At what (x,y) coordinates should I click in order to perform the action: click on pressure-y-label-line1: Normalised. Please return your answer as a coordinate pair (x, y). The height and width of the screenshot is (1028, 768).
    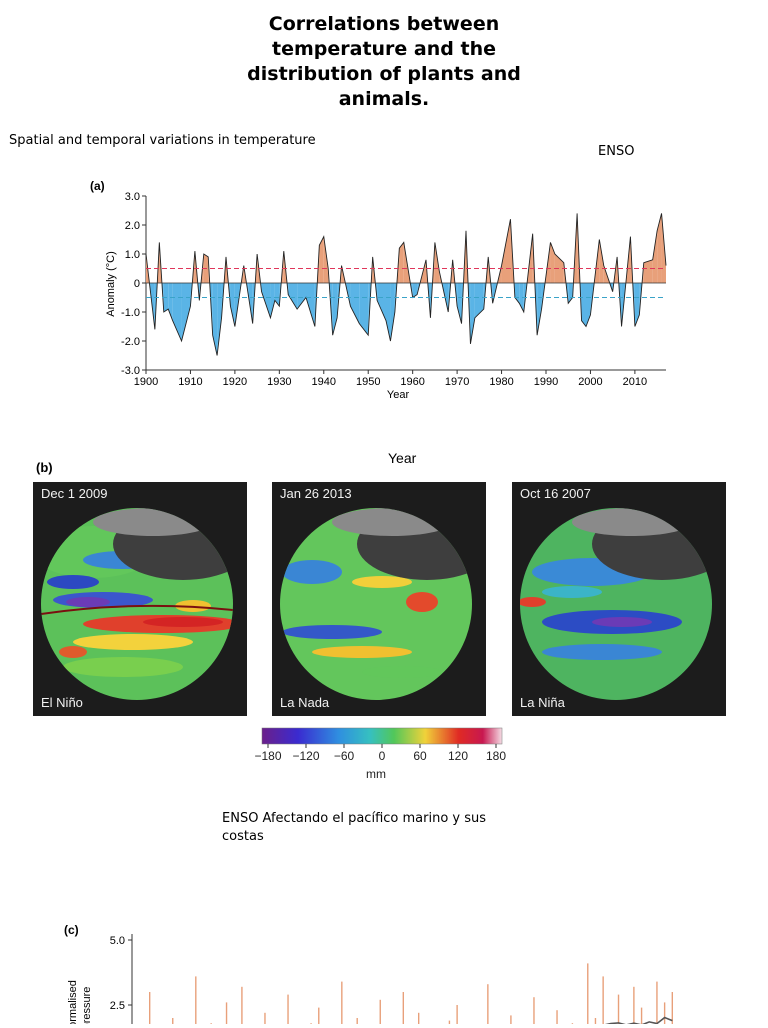
    Looking at the image, I should click on (73, 1002).